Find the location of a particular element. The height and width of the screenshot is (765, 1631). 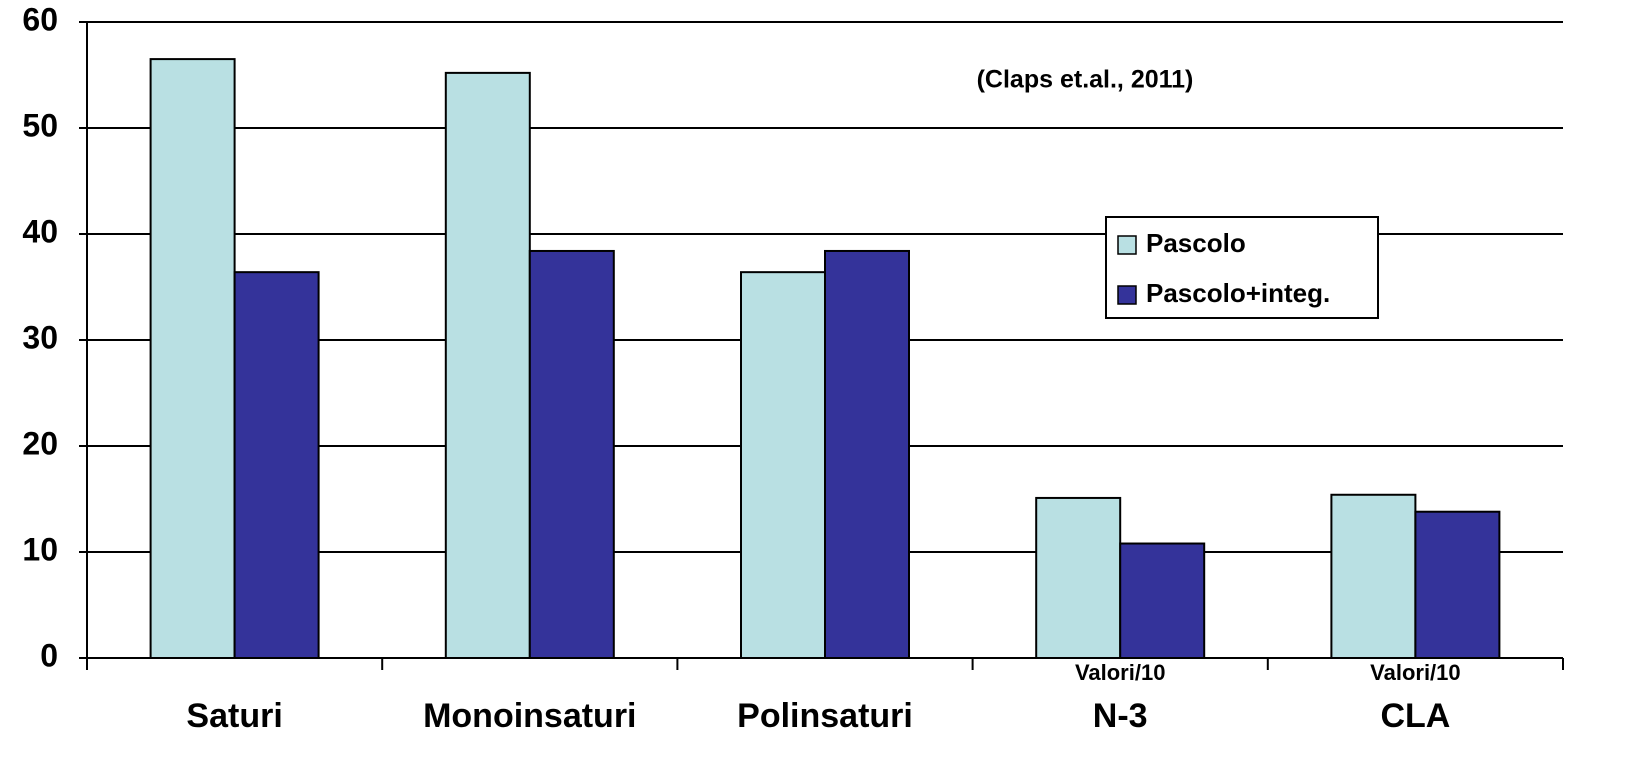

y-tick-label: 40 is located at coordinates (40, 231).